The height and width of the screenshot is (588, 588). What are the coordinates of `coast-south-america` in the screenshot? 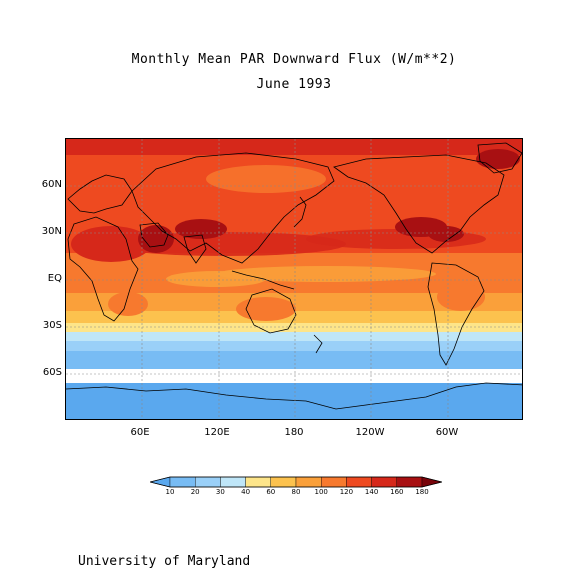 It's located at (456, 314).